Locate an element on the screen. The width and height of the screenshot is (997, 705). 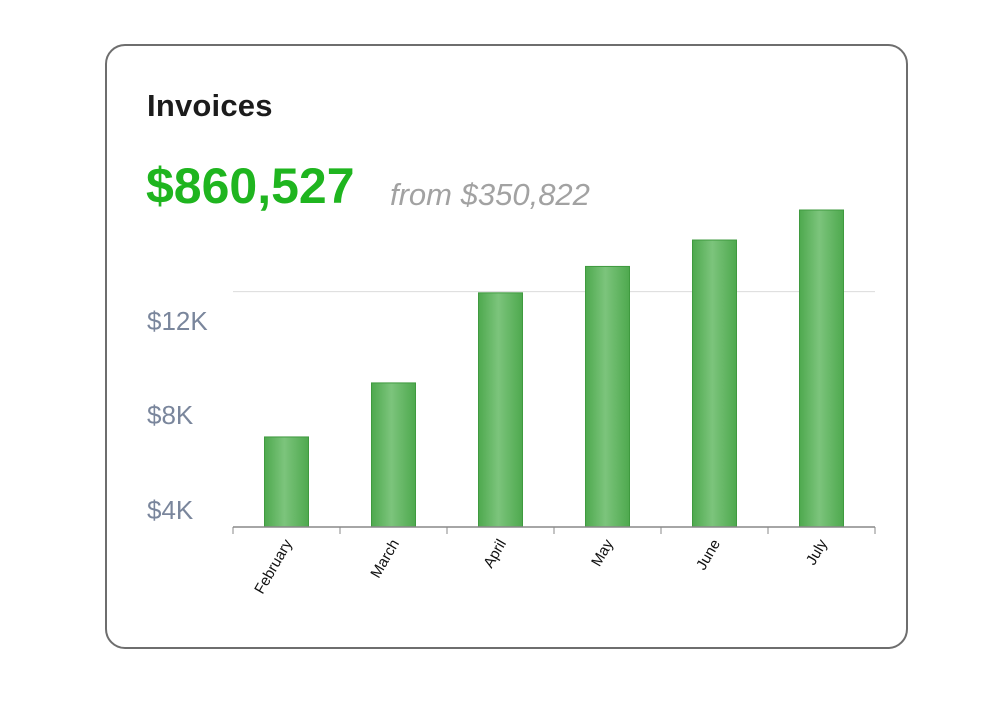
y-tick-label: $12K is located at coordinates (177, 321).